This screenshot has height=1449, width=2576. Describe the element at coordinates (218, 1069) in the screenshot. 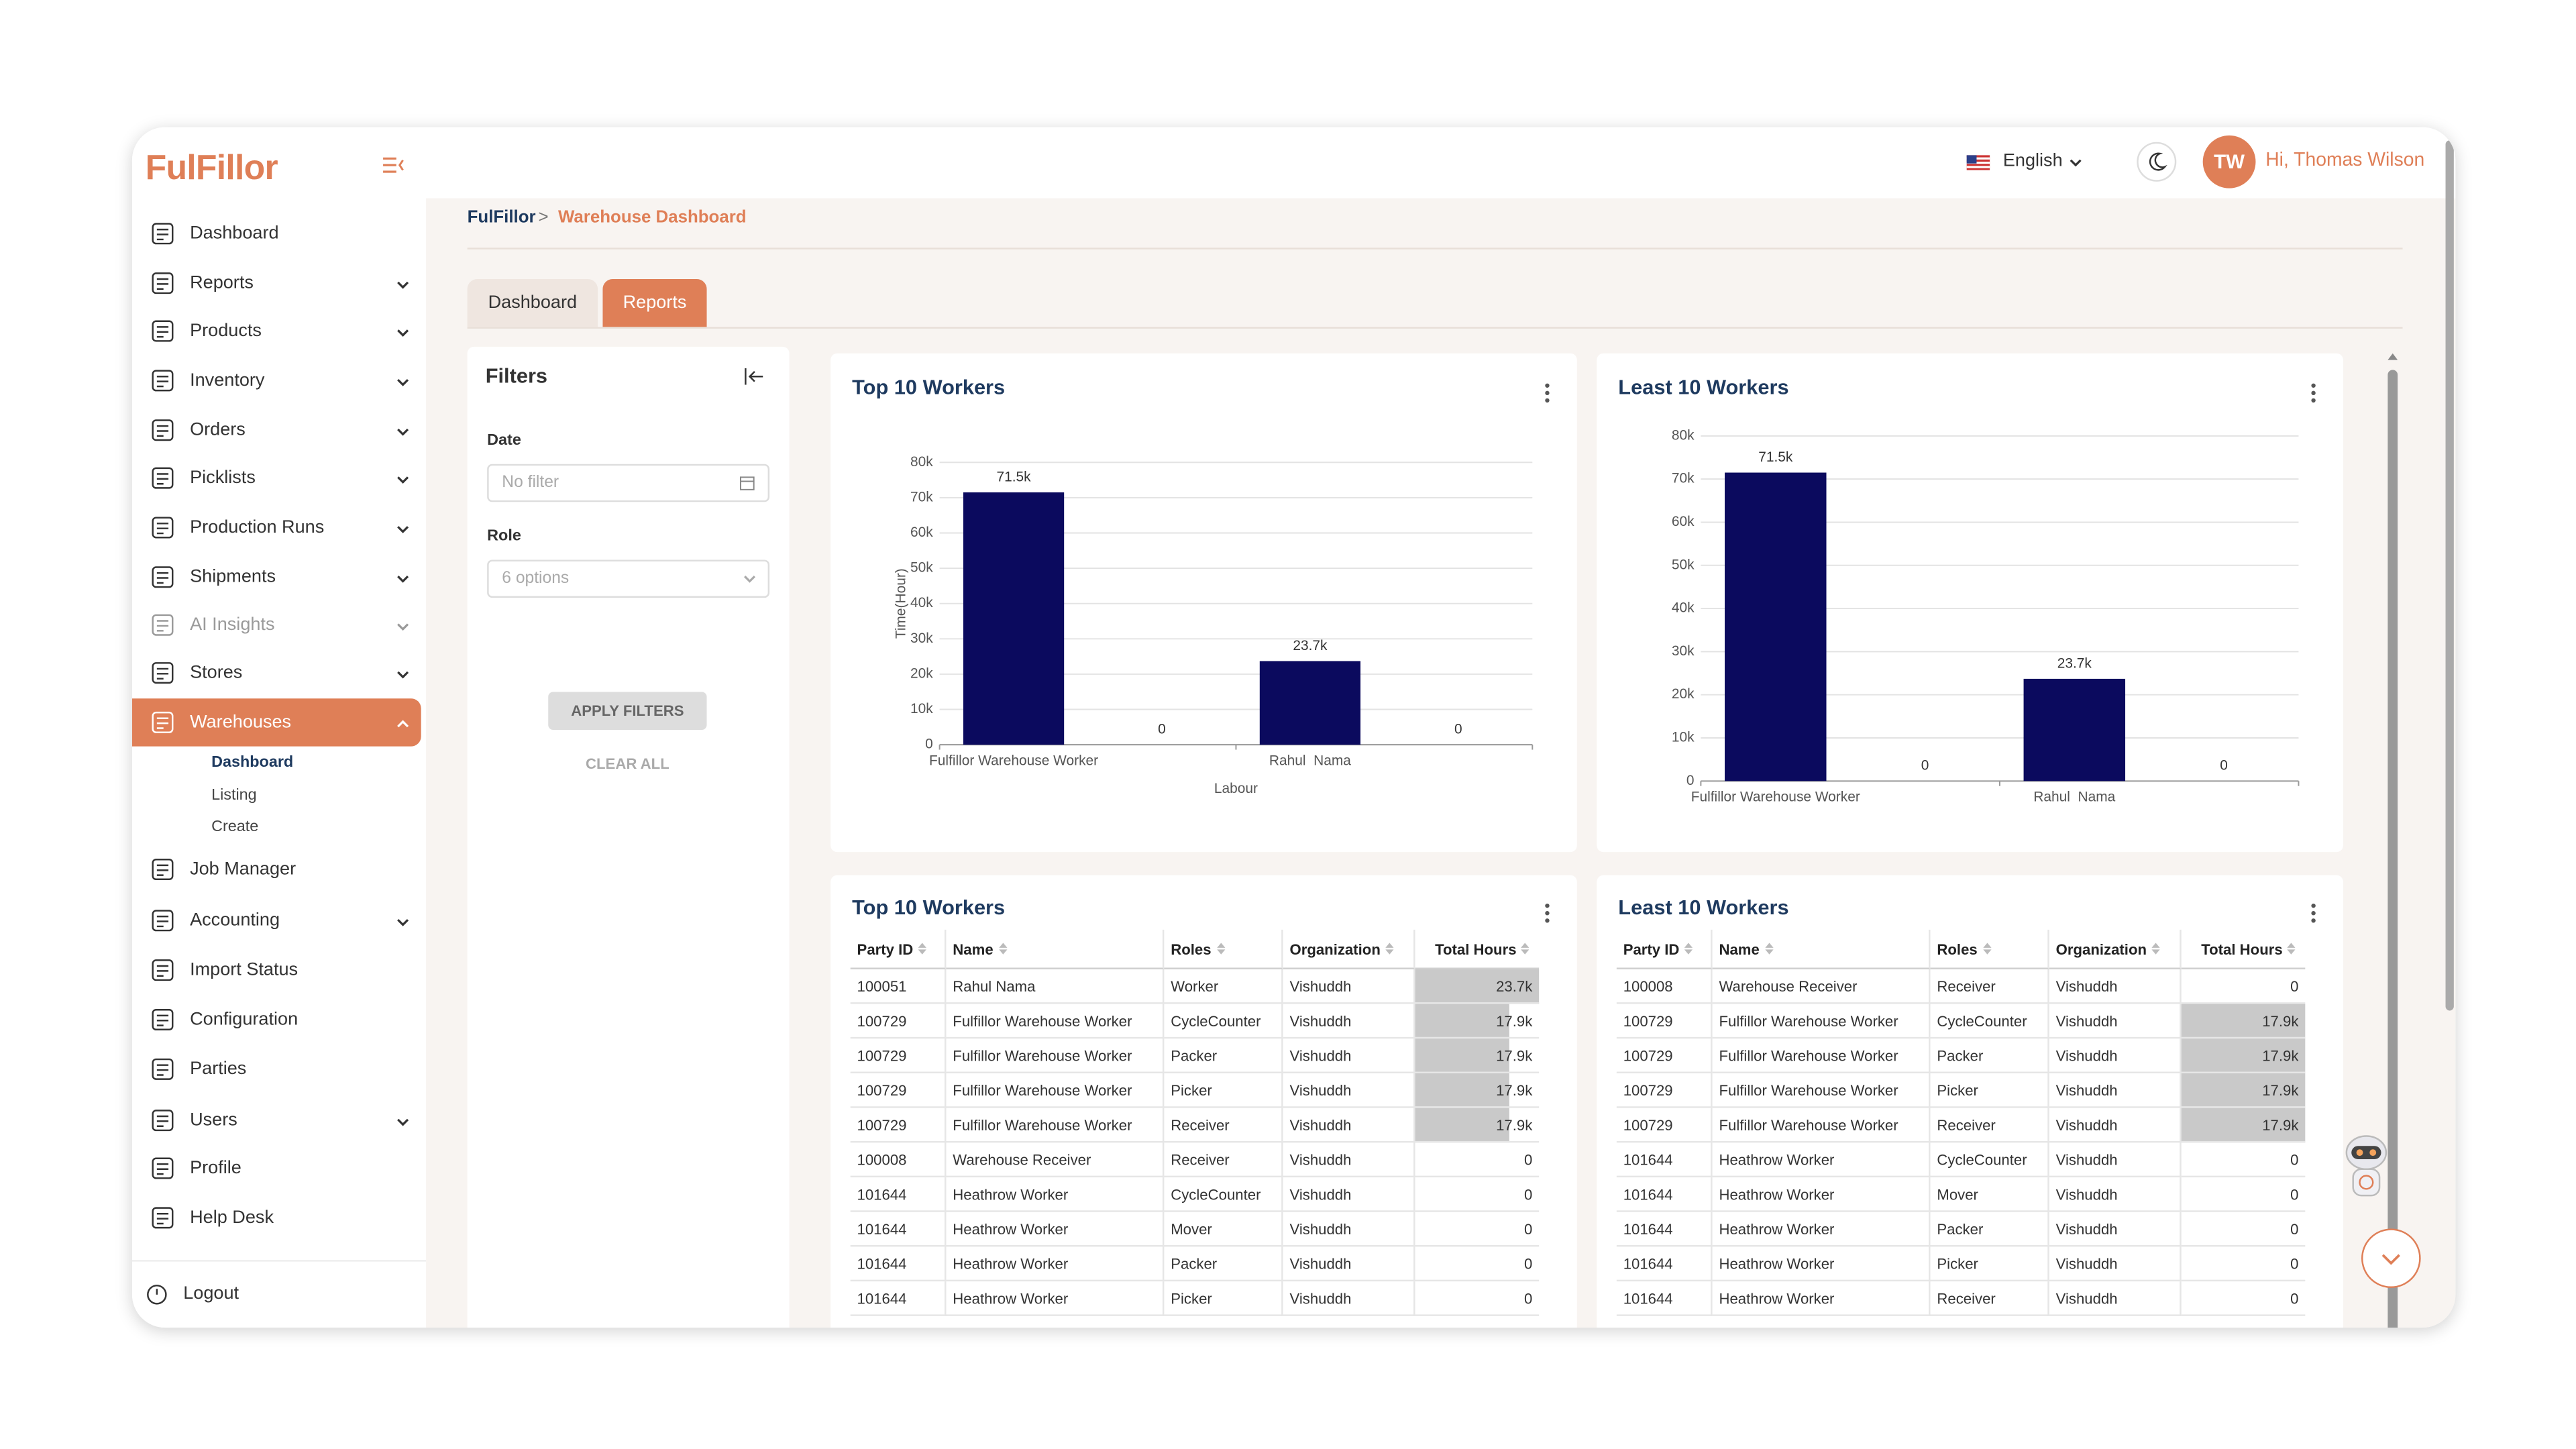

I see `nav-item: Parties` at that location.